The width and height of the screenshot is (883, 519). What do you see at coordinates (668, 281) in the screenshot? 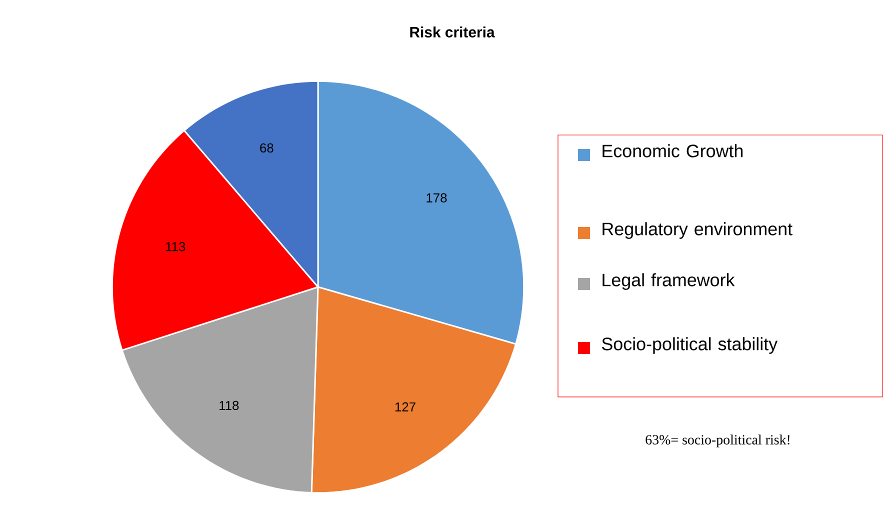
I see `legend-label: Legal framework` at bounding box center [668, 281].